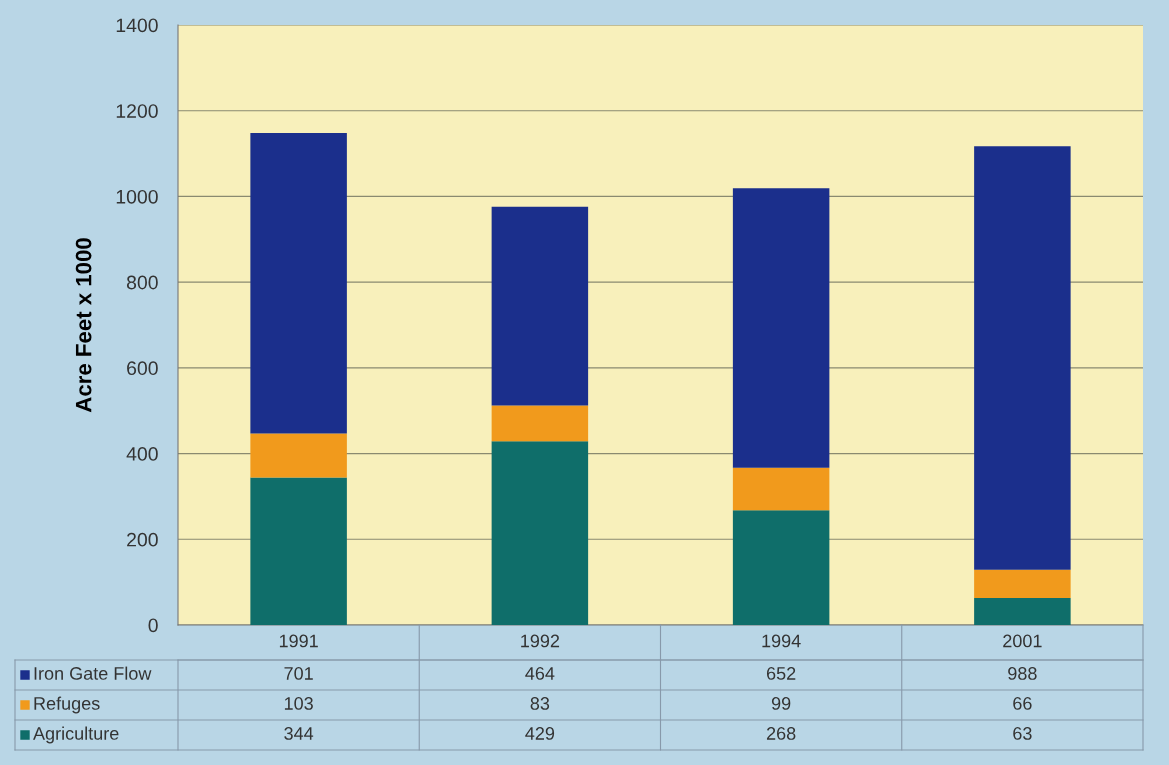 This screenshot has height=765, width=1169. What do you see at coordinates (1022, 673) in the screenshot?
I see `data-label: 988` at bounding box center [1022, 673].